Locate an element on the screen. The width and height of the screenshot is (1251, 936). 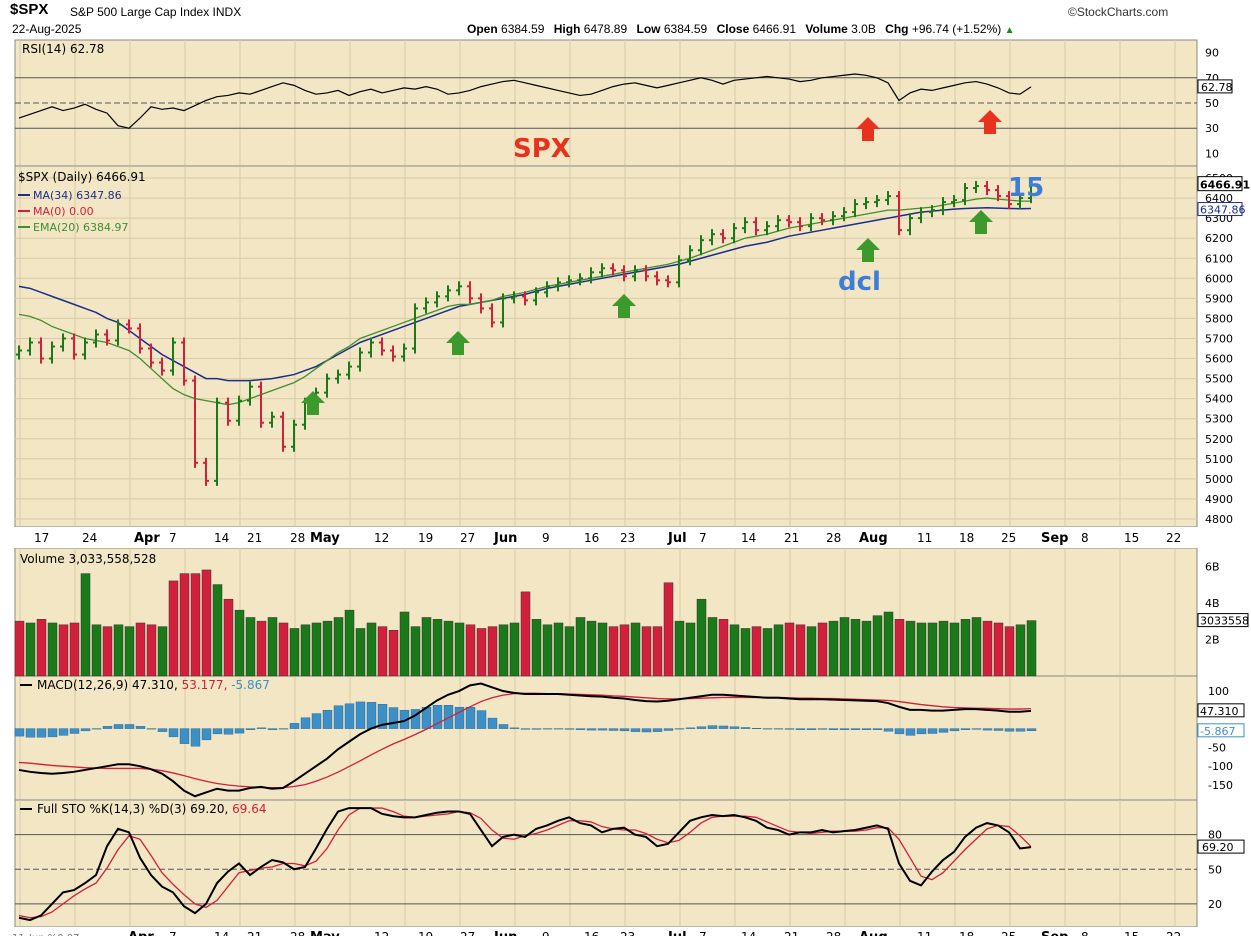
date-axis-label: Jul is located at coordinates (677, 538).